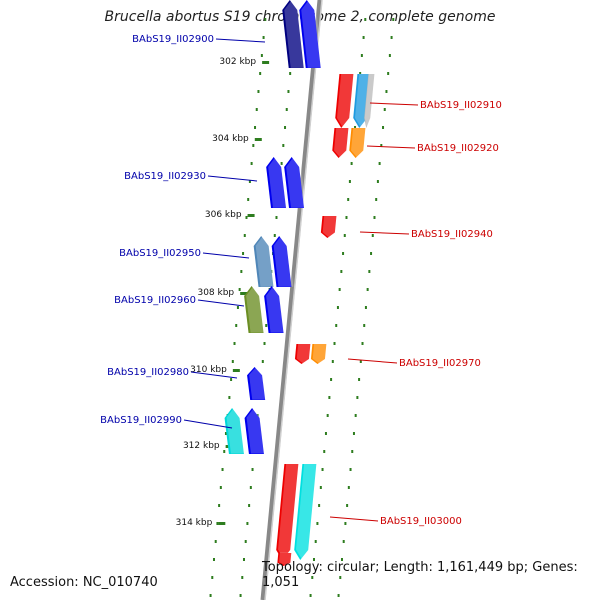 The height and width of the screenshot is (600, 600). I want to click on gene-label: BAbS19_II02900, so click(173, 39).